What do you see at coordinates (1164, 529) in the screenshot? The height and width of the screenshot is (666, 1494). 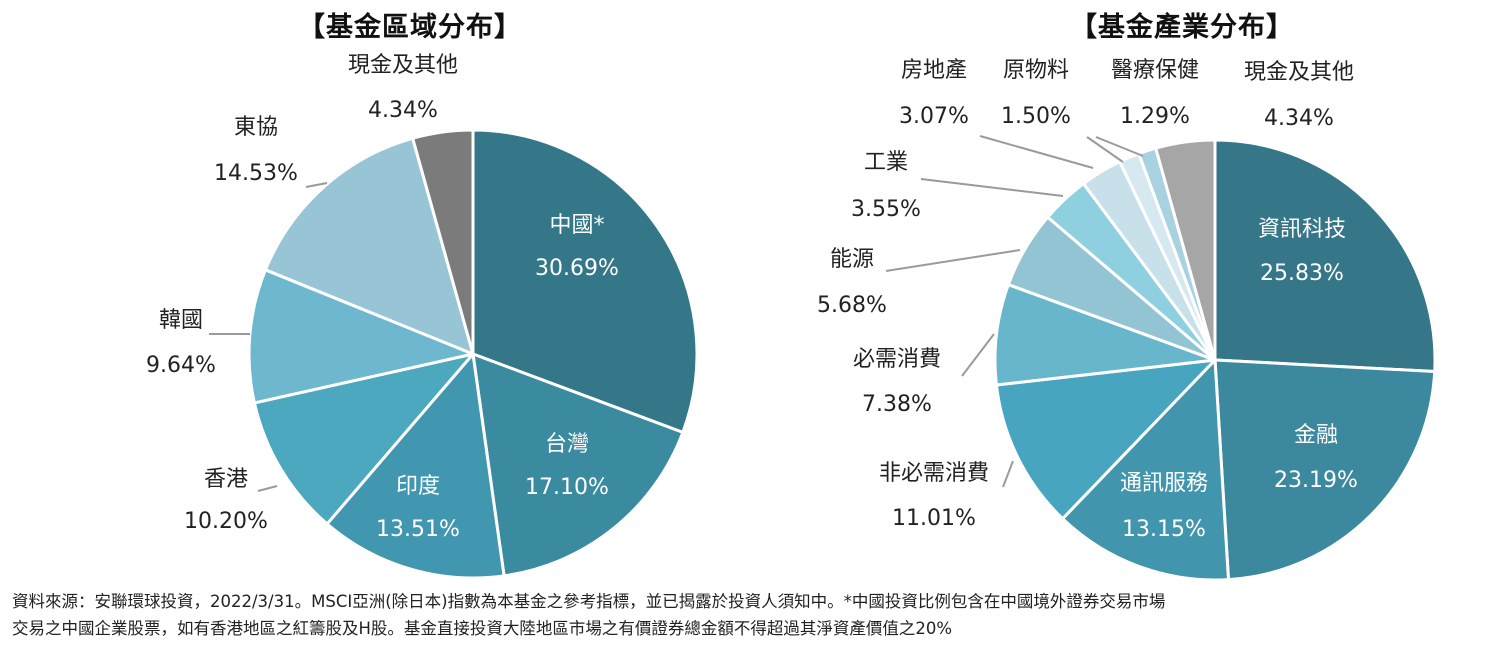 I see `slice-value-label: 13.15%` at bounding box center [1164, 529].